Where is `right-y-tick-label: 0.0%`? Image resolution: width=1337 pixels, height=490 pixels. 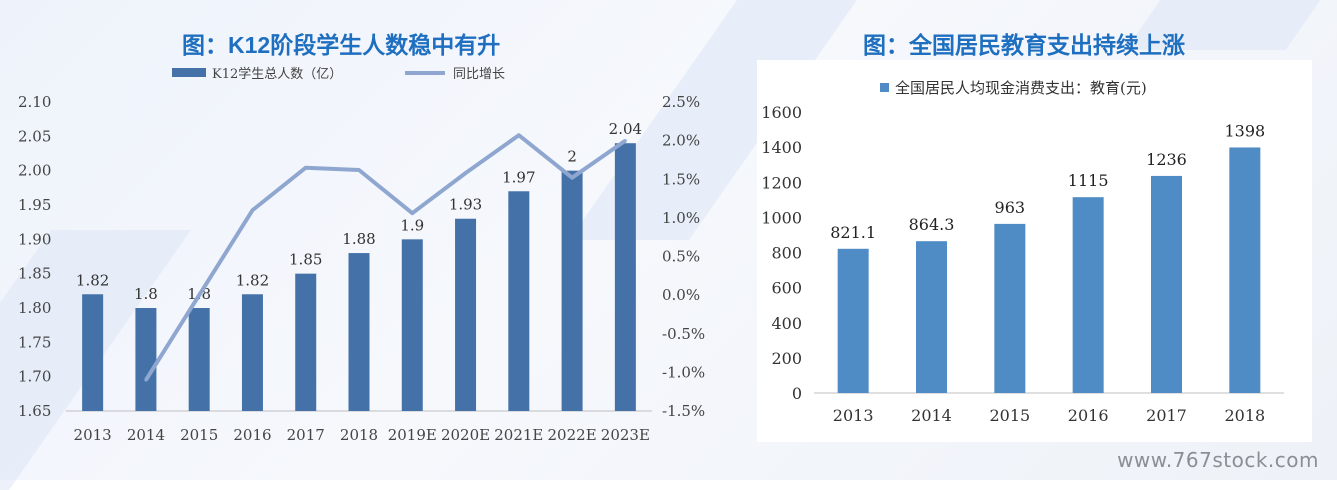
right-y-tick-label: 0.0% is located at coordinates (681, 295).